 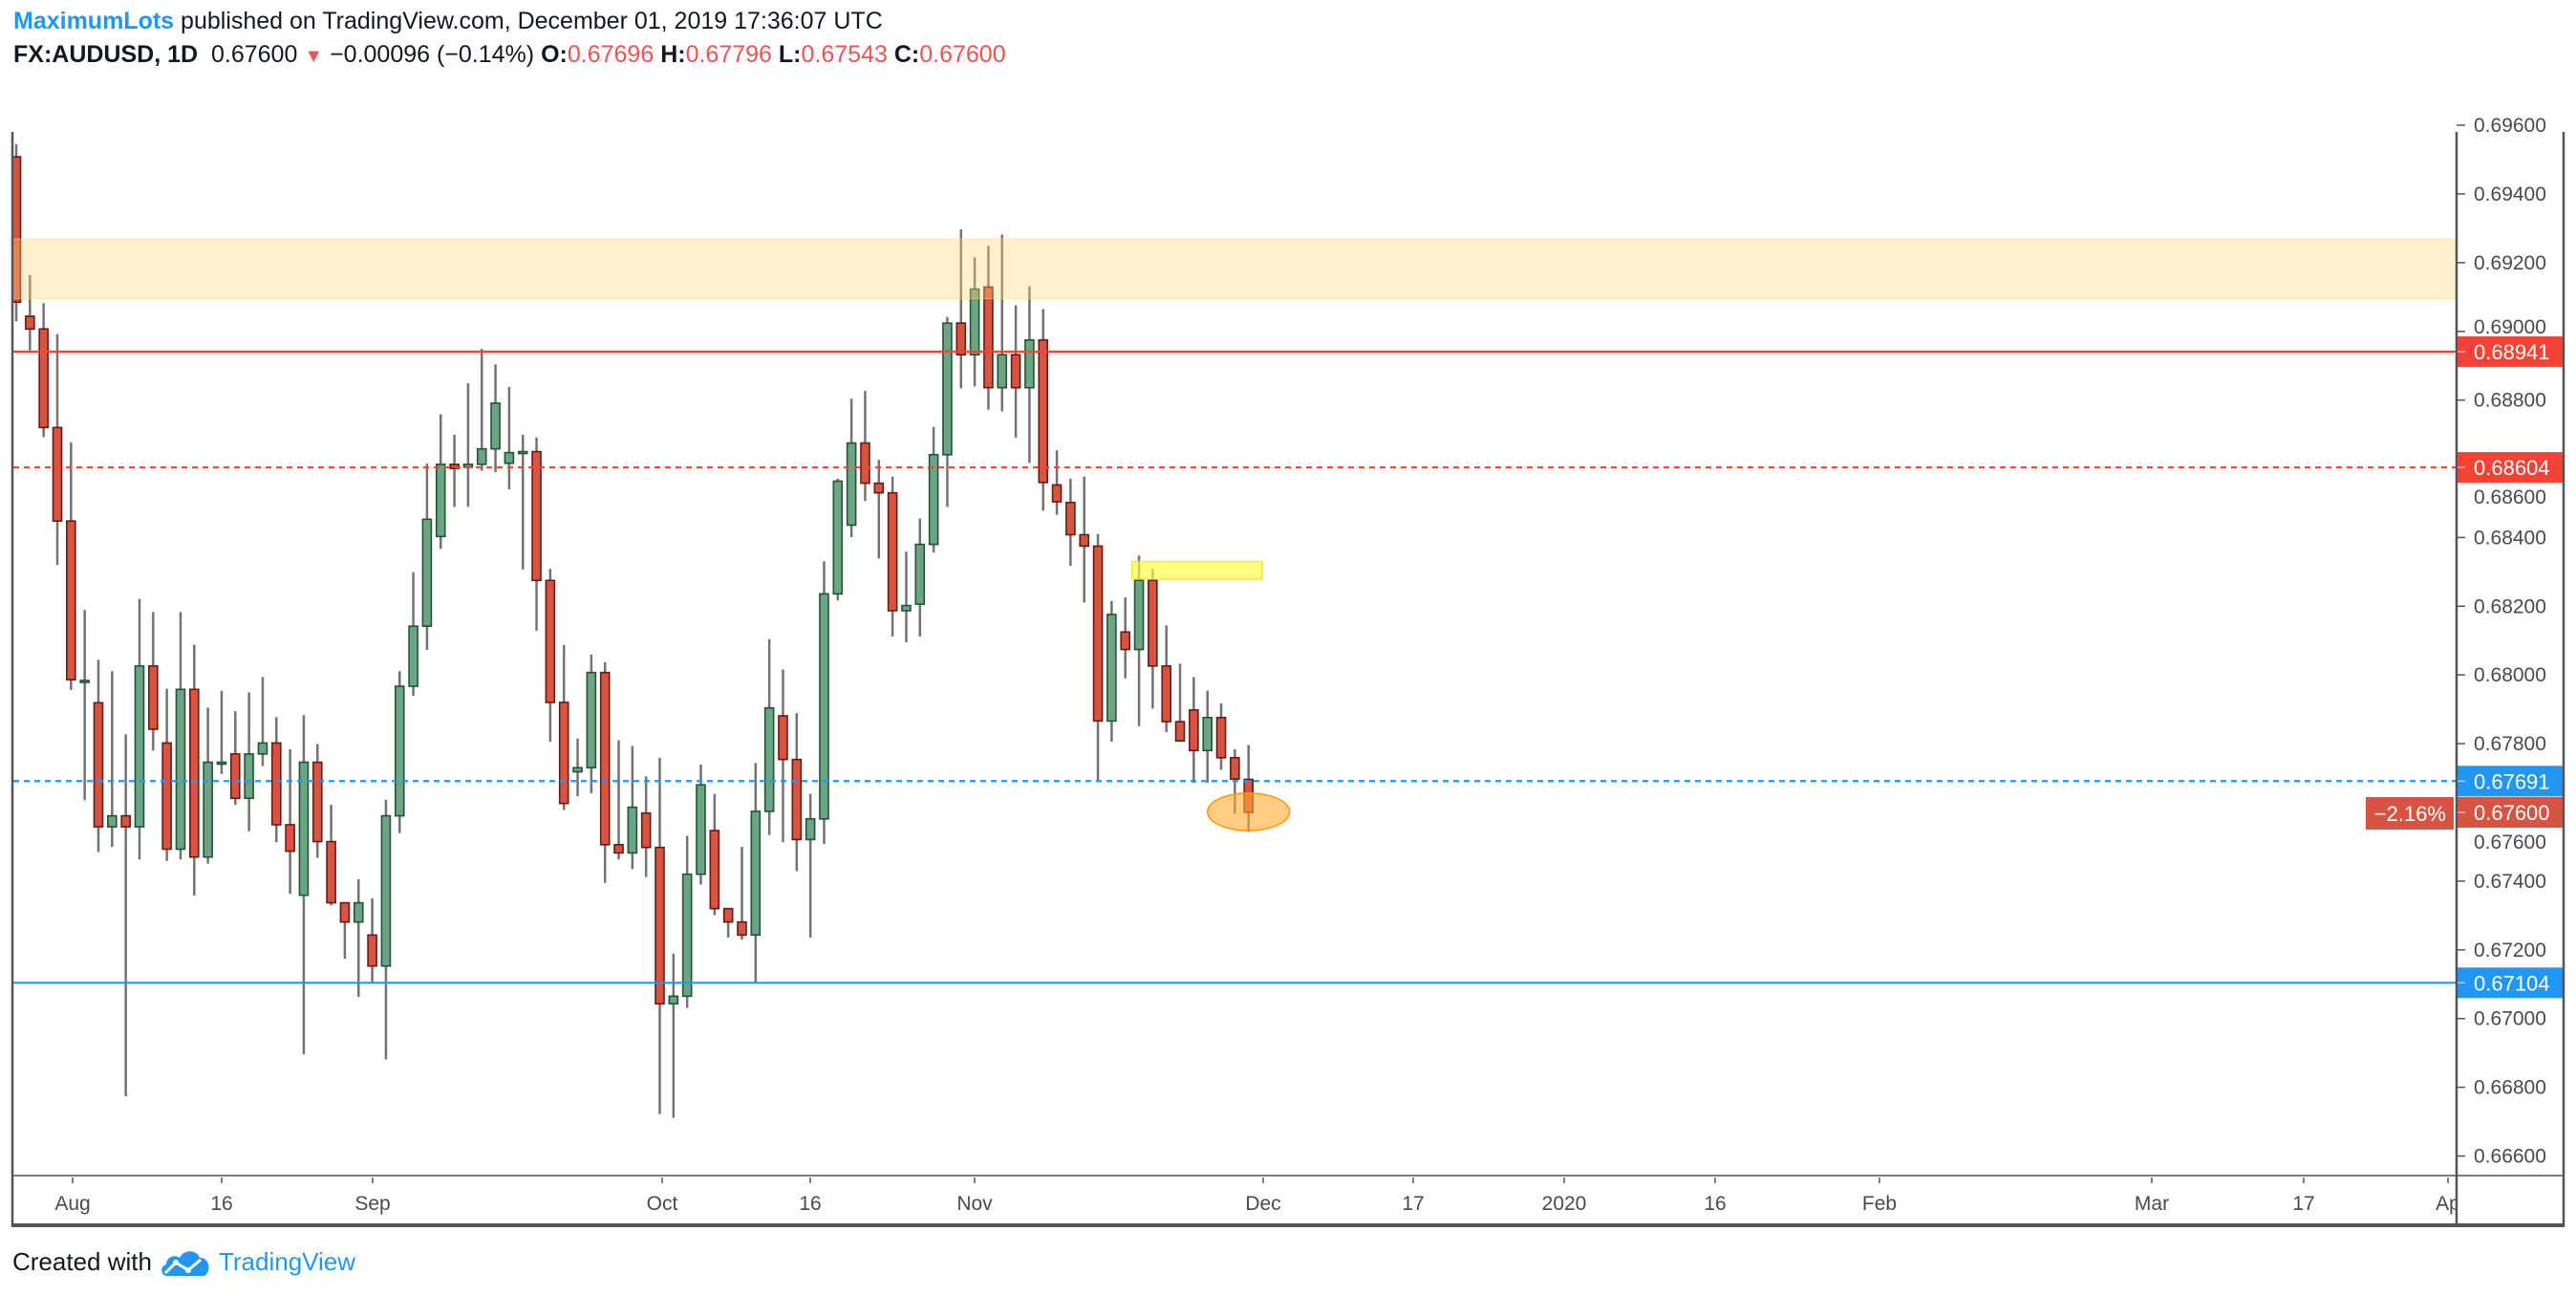 I want to click on time-axis: Aug 16 Sep Oct 16 Nov Dec 17 2020 16 Feb Mar 17 Ap, so click(x=1257, y=1196).